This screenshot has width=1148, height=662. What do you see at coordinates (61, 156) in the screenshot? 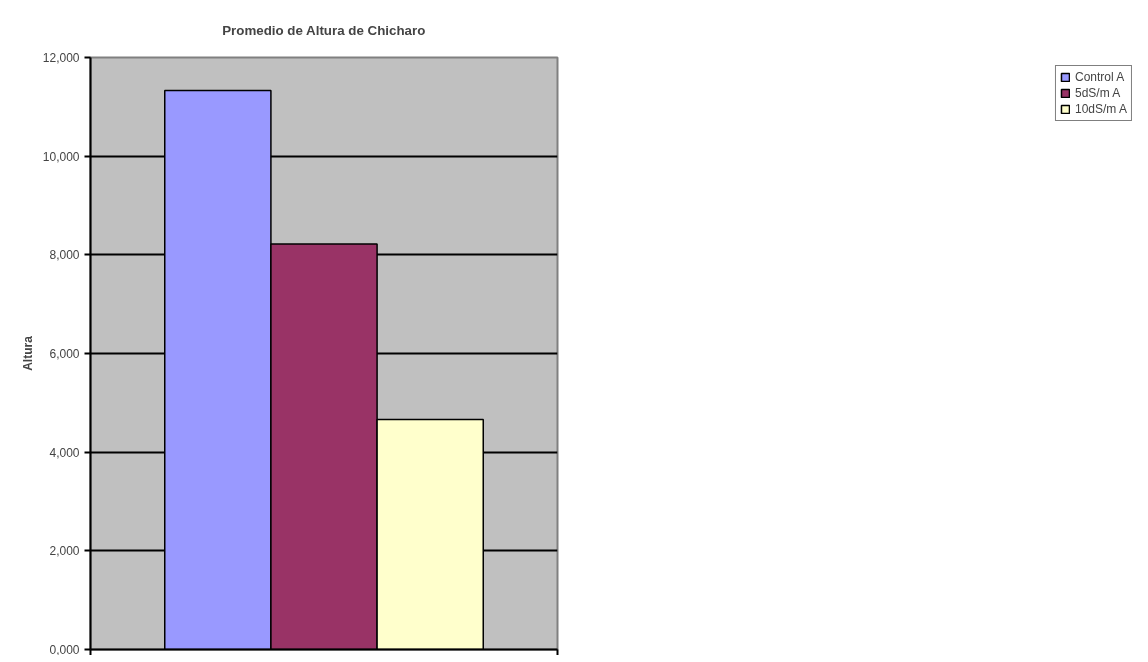
I see `y-tick-label: 10,000` at bounding box center [61, 156].